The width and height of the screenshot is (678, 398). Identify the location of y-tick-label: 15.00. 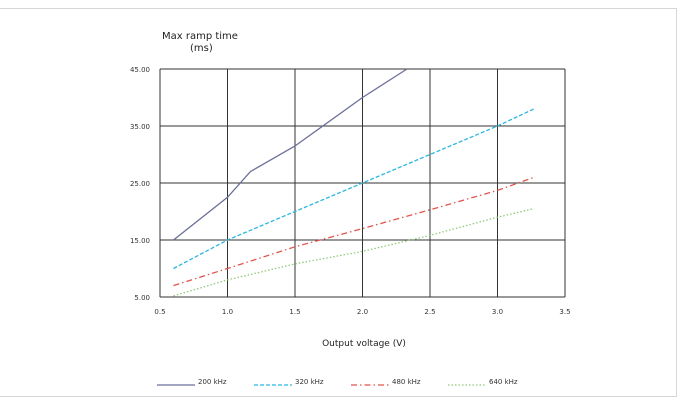
(140, 241).